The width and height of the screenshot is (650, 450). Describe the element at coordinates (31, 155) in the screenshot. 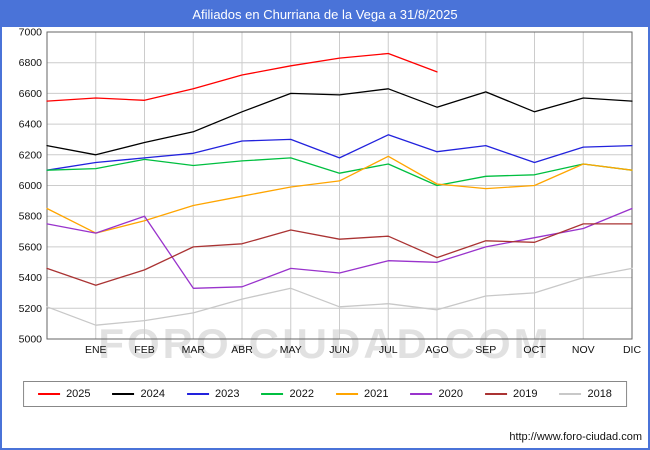

I see `svg-text: 6200` at that location.